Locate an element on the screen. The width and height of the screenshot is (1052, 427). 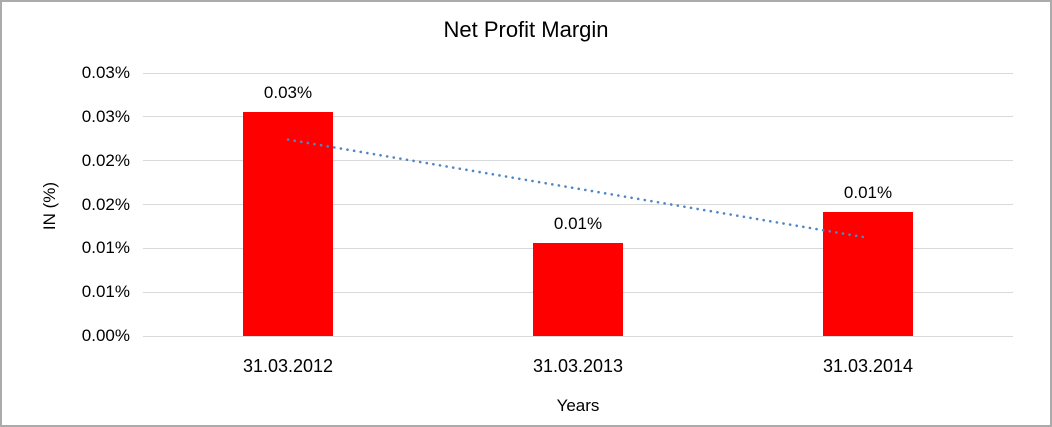
x-axis-tick-labels: 31.03.2012 31.03.2013 31.03.2014 is located at coordinates (578, 368).